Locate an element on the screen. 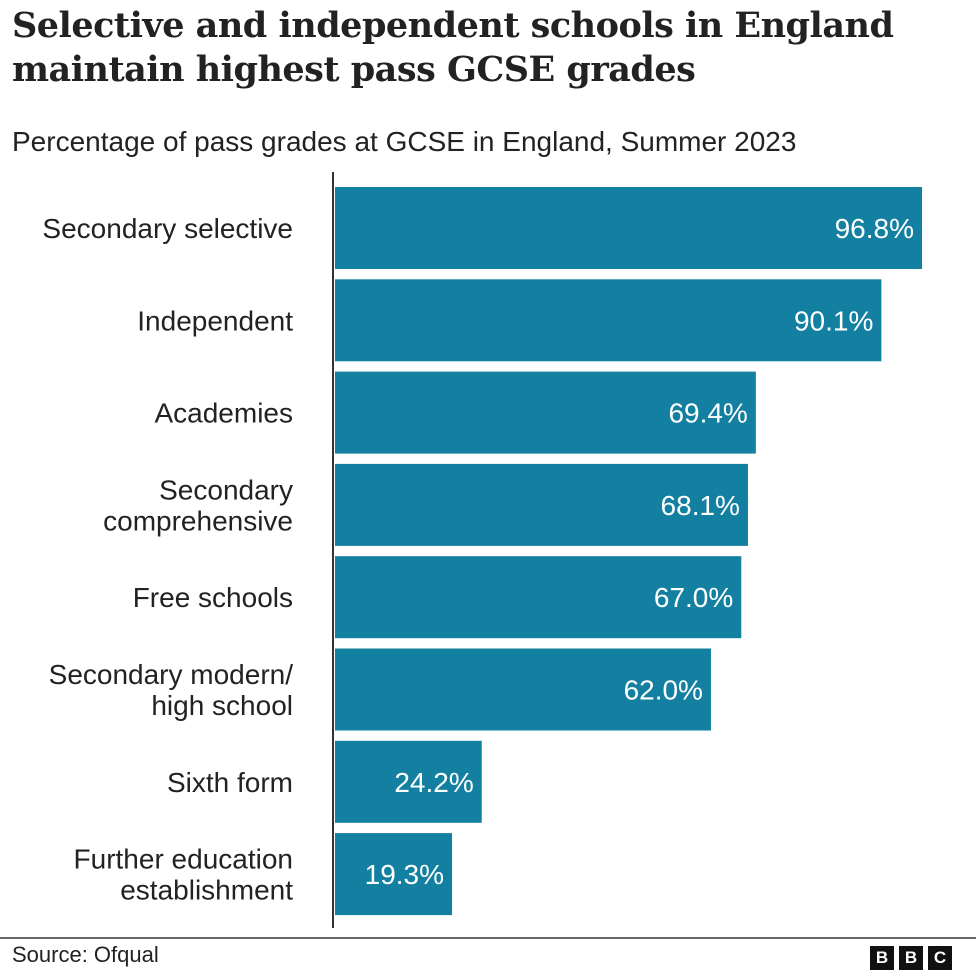 The image size is (976, 976). category-label: Independent is located at coordinates (215, 320).